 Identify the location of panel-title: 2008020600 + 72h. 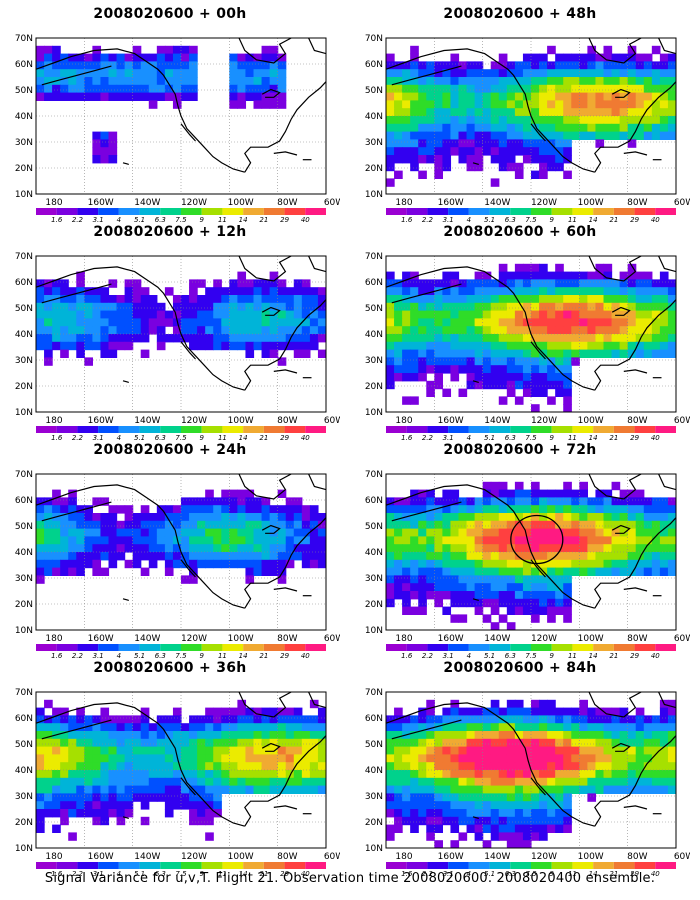
(520, 450).